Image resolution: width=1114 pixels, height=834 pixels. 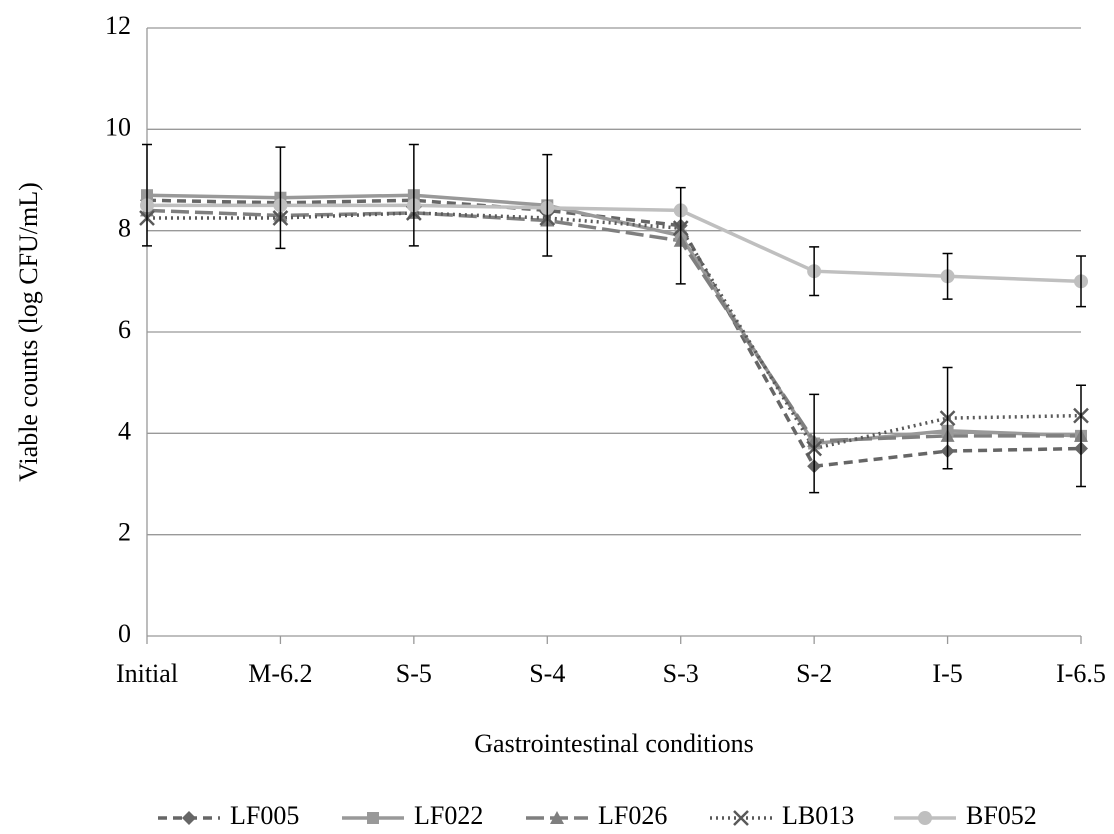 I want to click on legend-label: LB013, so click(x=818, y=815).